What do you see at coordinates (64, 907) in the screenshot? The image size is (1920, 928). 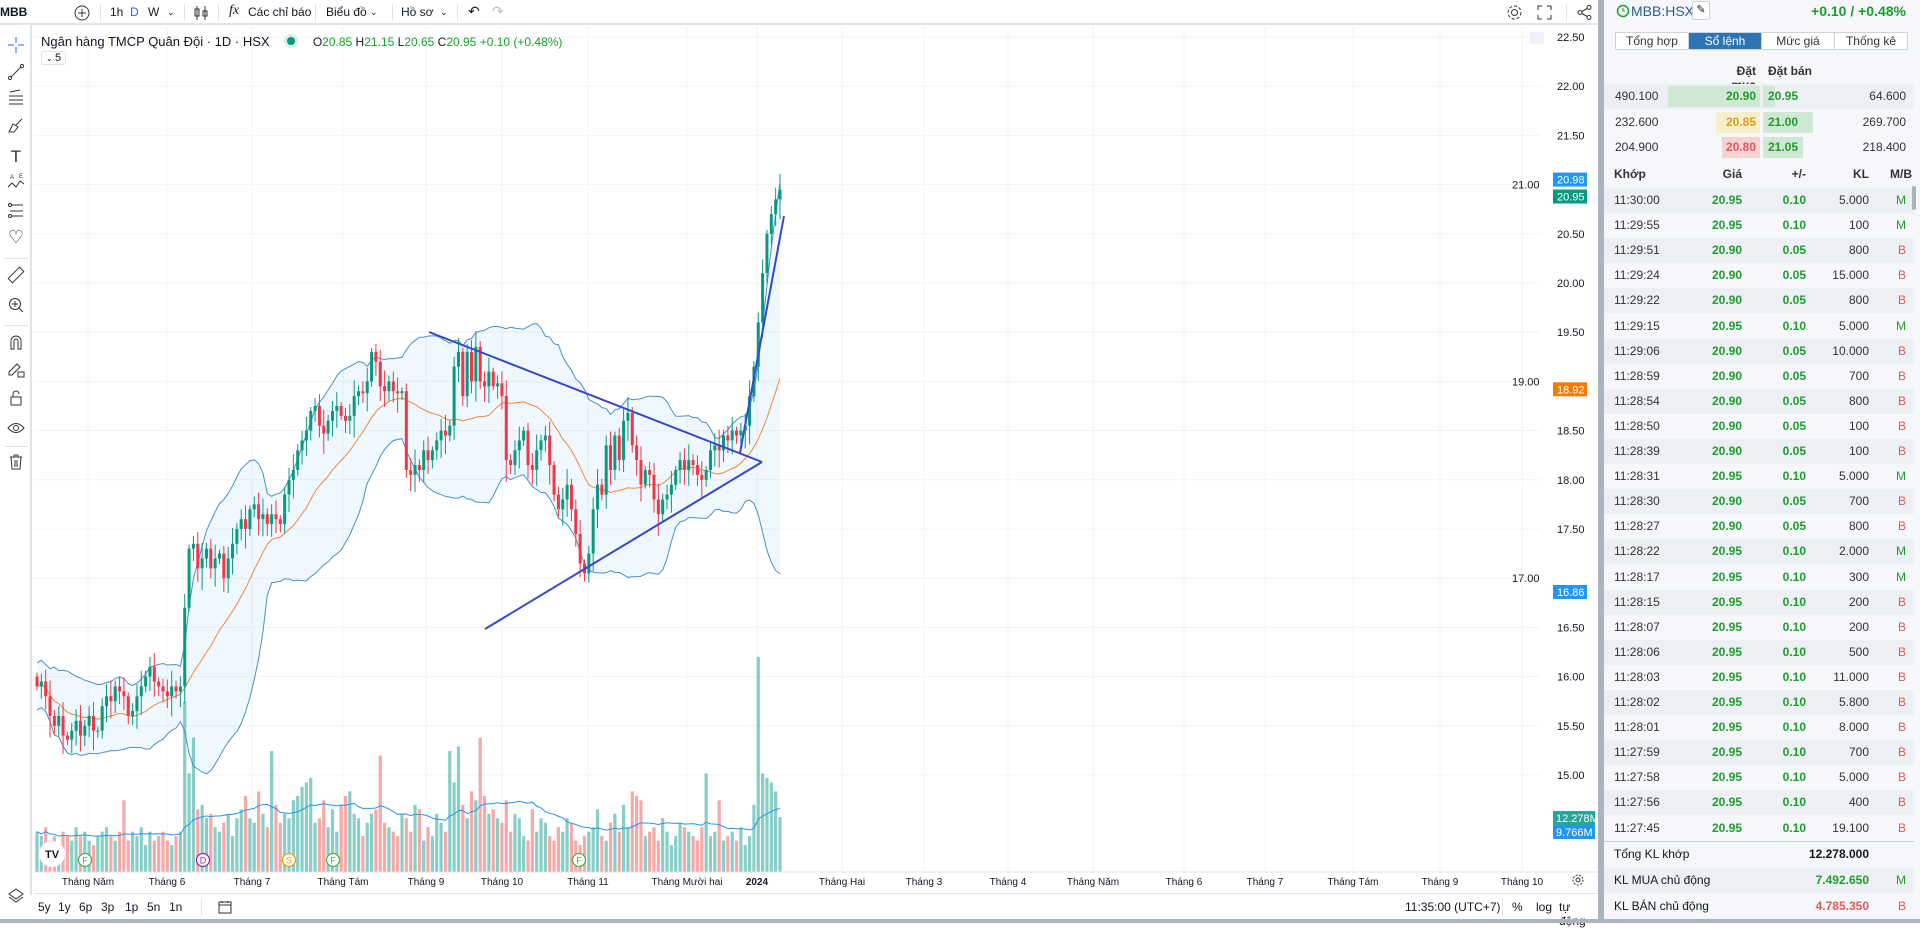 I see `range-1y: 1y` at bounding box center [64, 907].